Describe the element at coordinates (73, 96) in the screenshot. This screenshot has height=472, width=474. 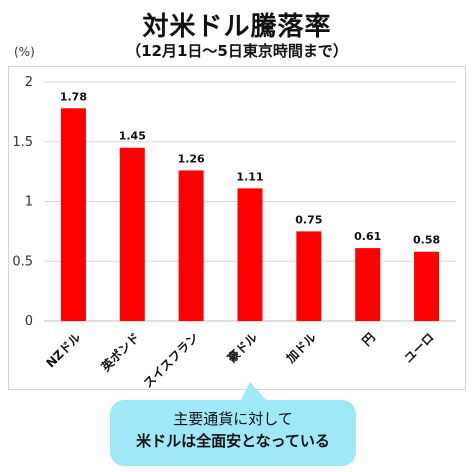
I see `data-label: 1.78` at that location.